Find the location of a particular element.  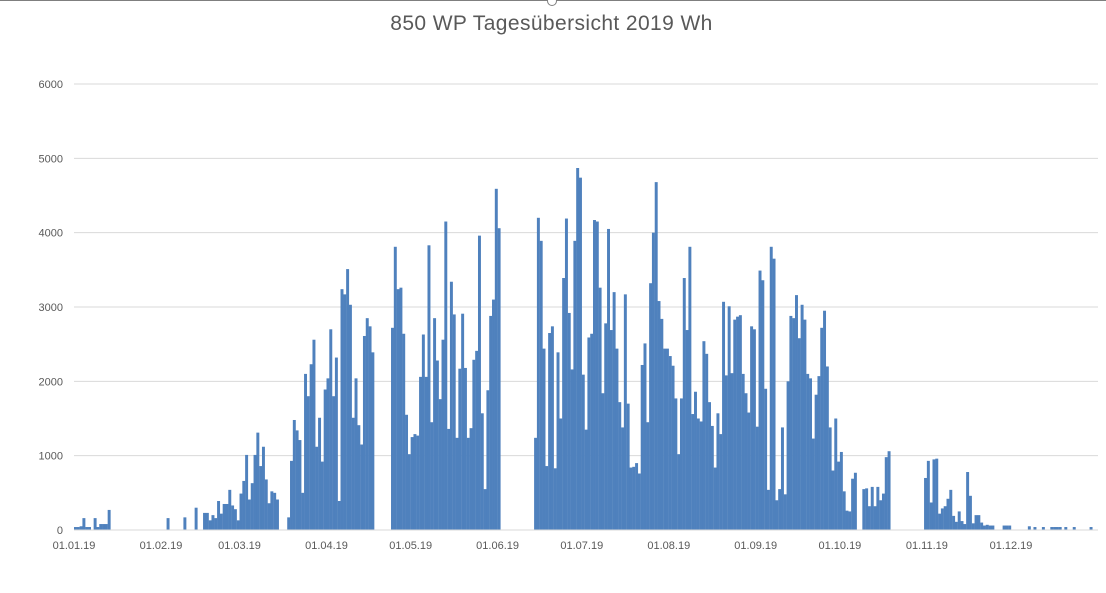

y-tick-label: 1000 is located at coordinates (51, 457).